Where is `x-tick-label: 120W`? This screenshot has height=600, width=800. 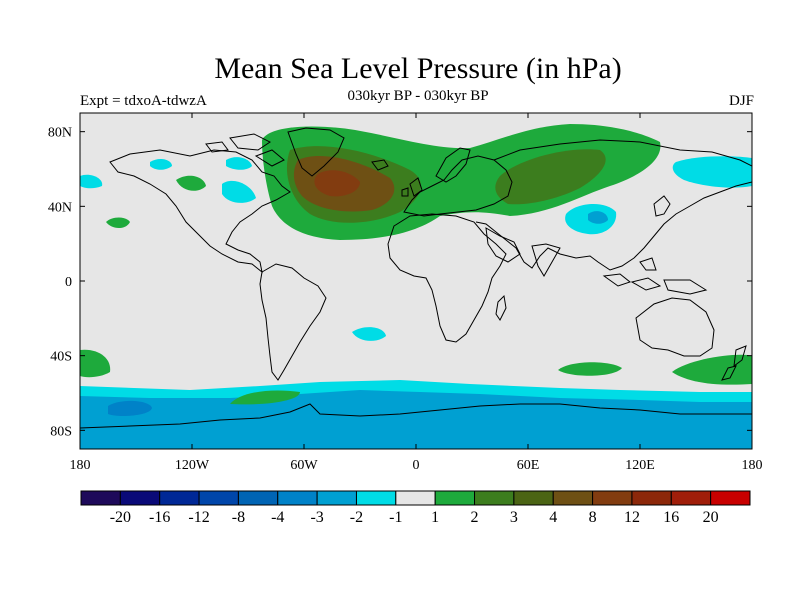
x-tick-label: 120W is located at coordinates (192, 465).